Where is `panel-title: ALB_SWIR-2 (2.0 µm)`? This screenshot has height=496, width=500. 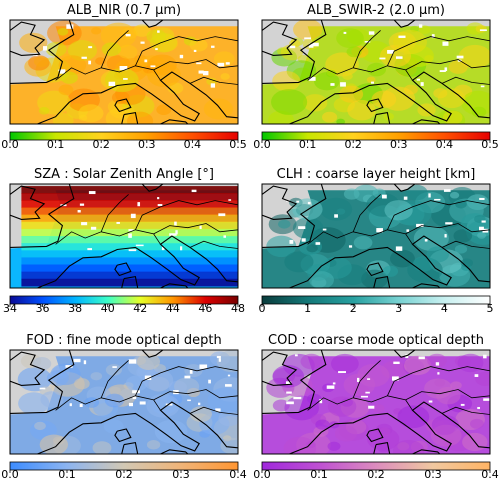 panel-title: ALB_SWIR-2 (2.0 µm) is located at coordinates (376, 10).